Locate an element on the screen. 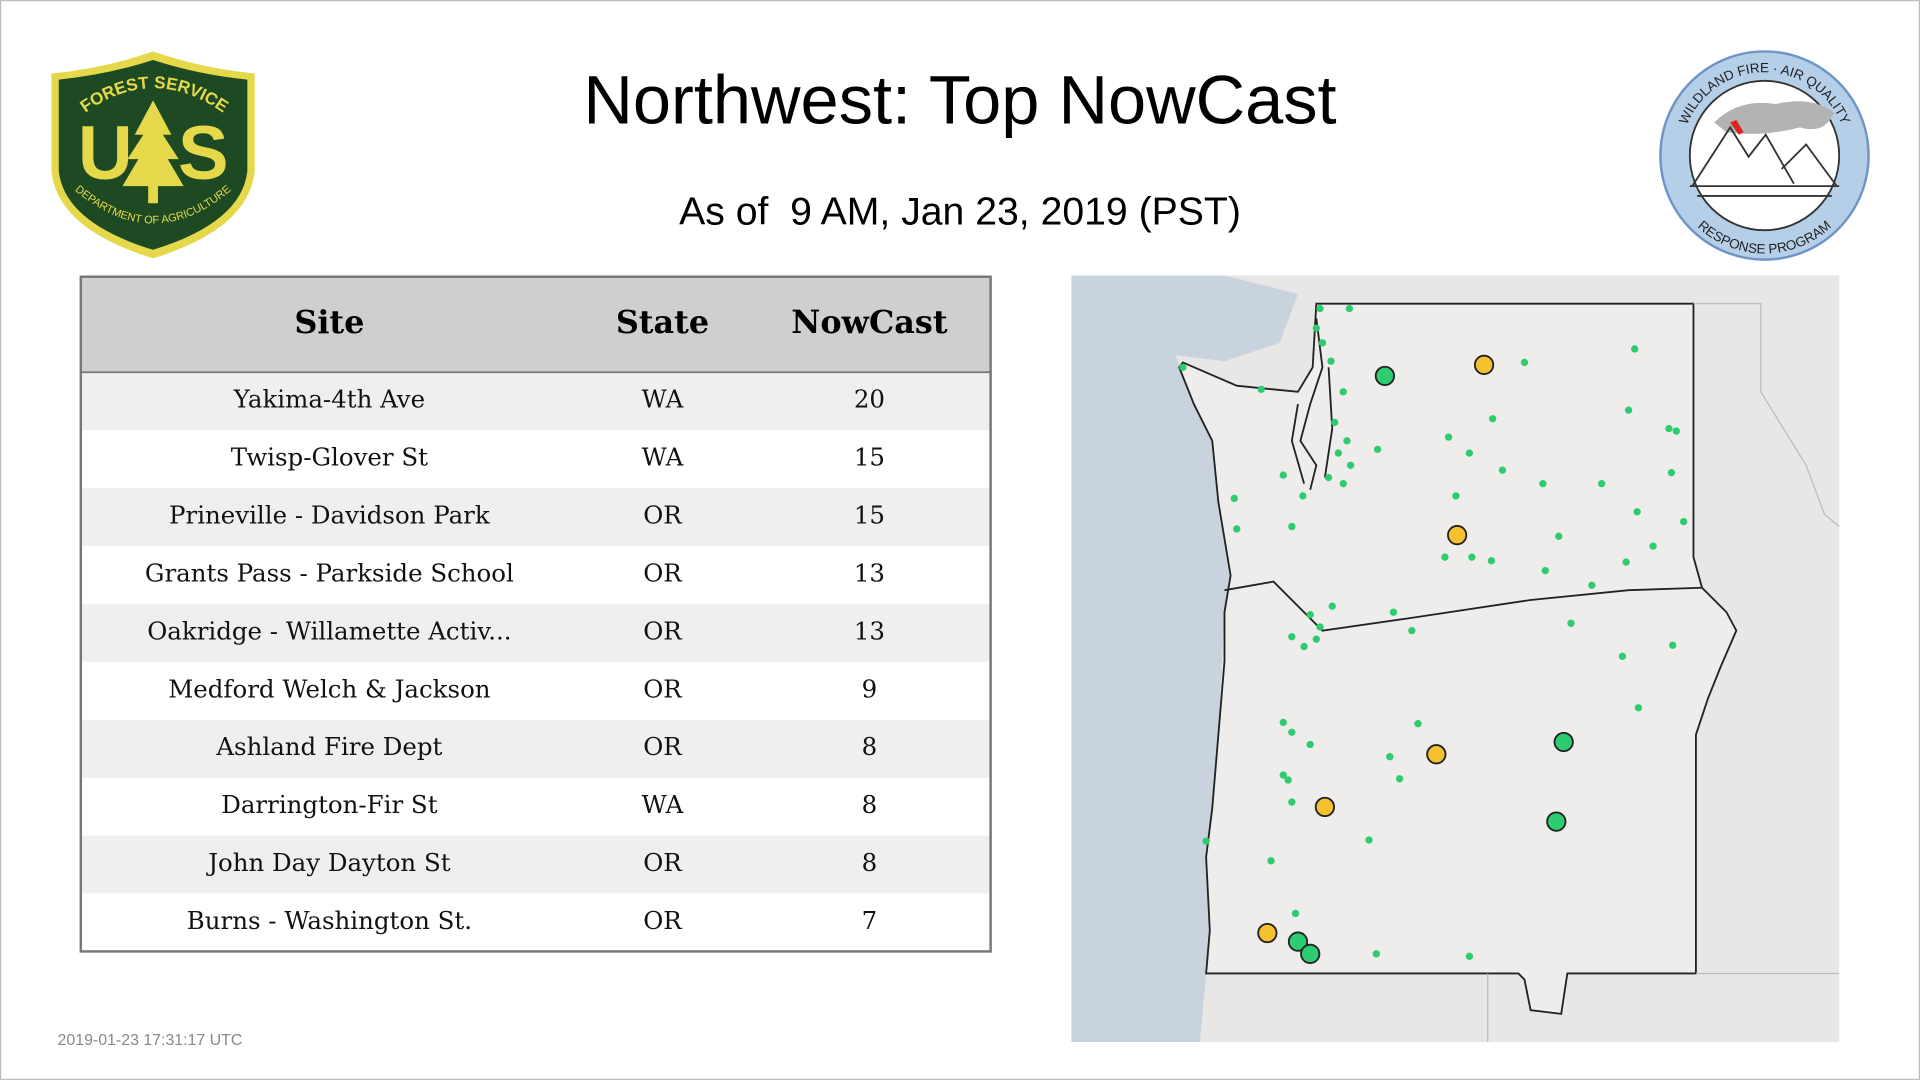 This screenshot has height=1080, width=1920. smoke is located at coordinates (1774, 117).